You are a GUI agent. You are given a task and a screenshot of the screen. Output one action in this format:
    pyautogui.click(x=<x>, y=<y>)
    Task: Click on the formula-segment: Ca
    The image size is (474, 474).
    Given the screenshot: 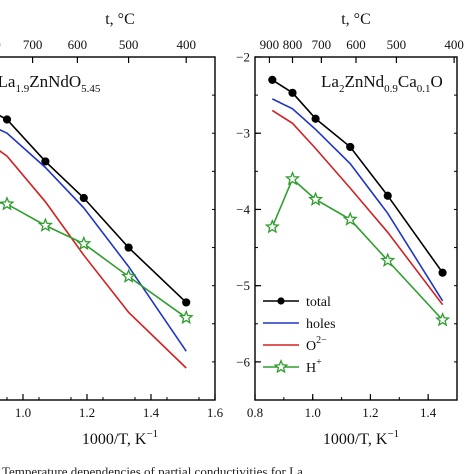 What is the action you would take?
    pyautogui.click(x=407, y=81)
    